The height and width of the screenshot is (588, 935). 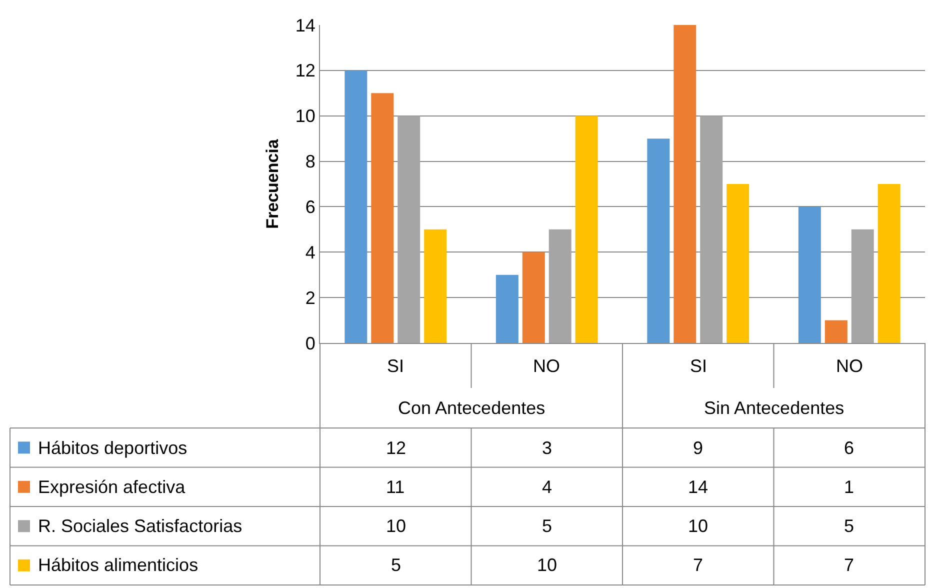 I want to click on legend-label: Expresión afectiva, so click(x=112, y=487).